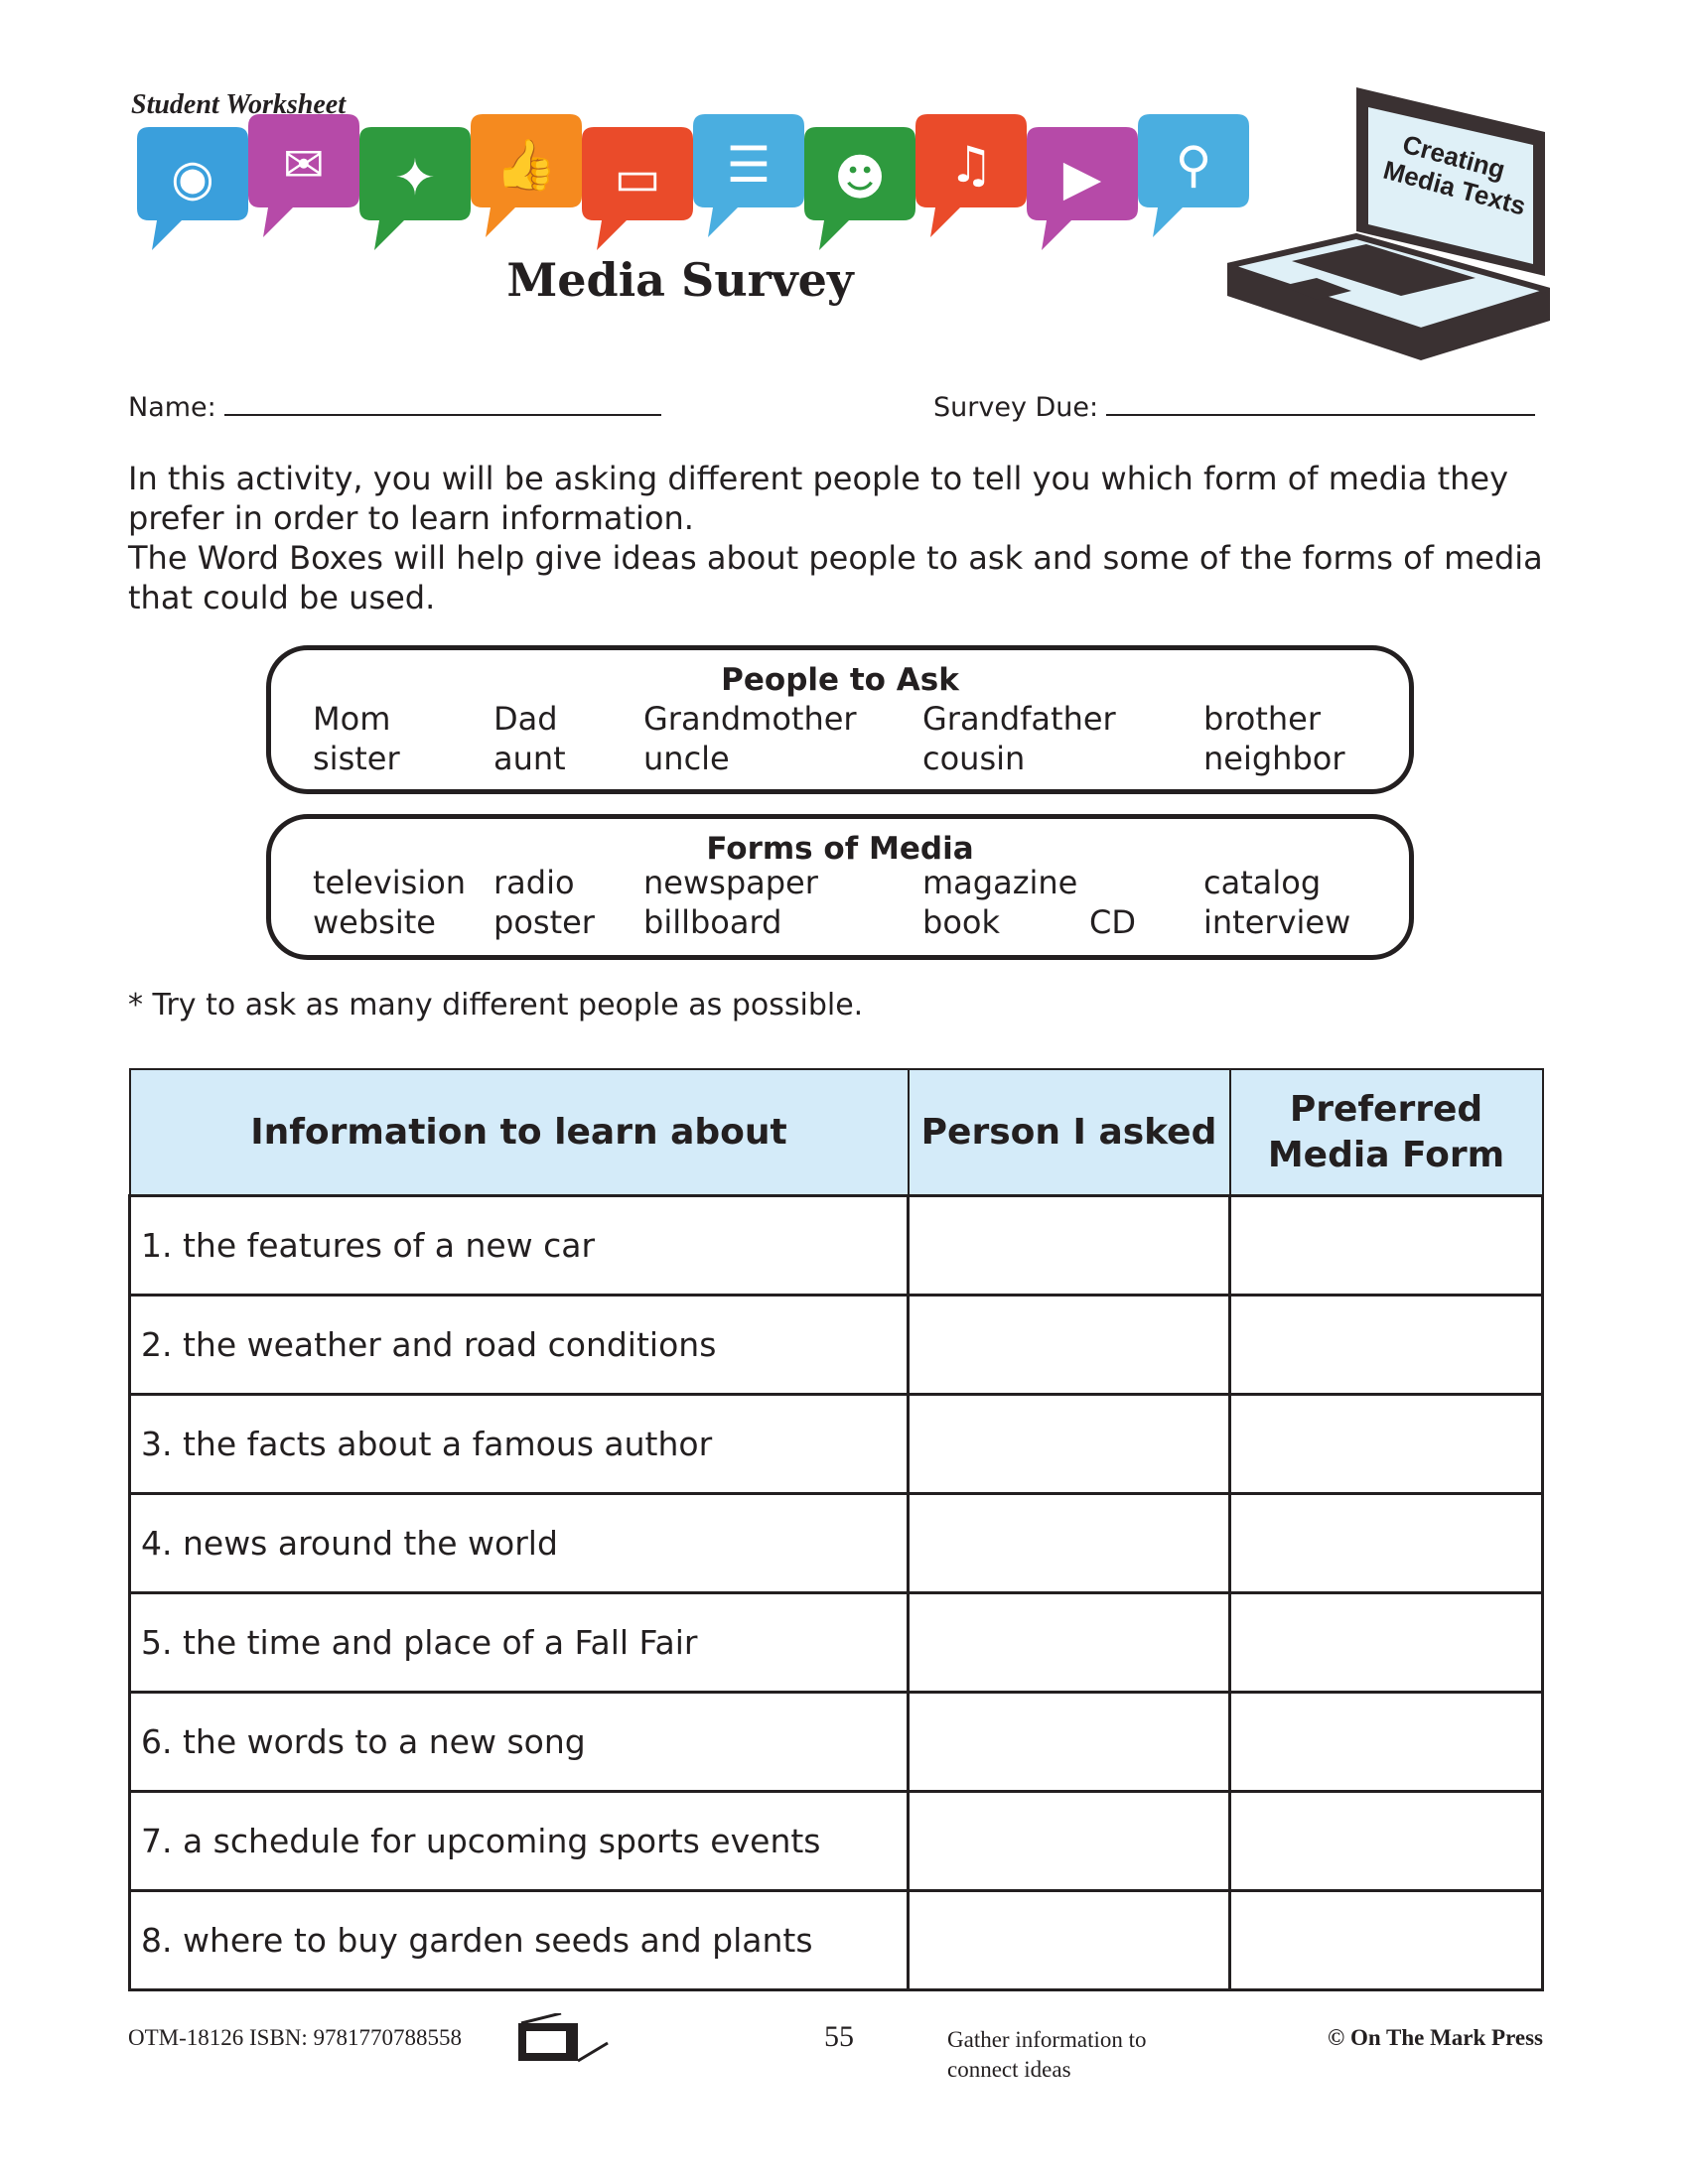 The width and height of the screenshot is (1688, 2184). What do you see at coordinates (529, 758) in the screenshot?
I see `word-item: aunt` at bounding box center [529, 758].